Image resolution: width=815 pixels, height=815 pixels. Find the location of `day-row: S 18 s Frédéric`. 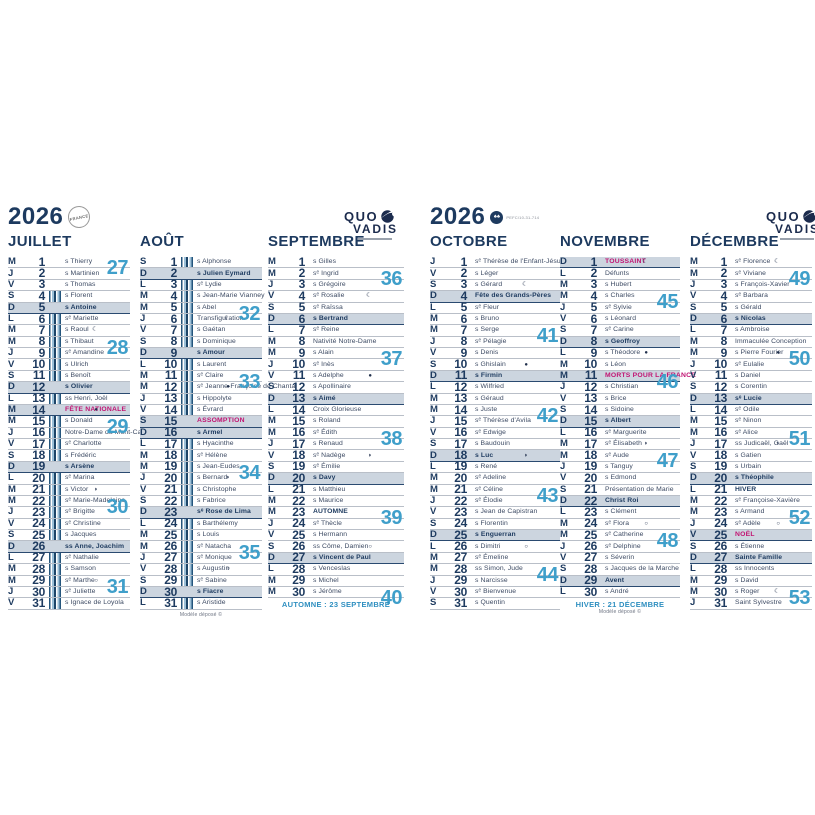

day-row: S 18 s Frédéric is located at coordinates (69, 455).